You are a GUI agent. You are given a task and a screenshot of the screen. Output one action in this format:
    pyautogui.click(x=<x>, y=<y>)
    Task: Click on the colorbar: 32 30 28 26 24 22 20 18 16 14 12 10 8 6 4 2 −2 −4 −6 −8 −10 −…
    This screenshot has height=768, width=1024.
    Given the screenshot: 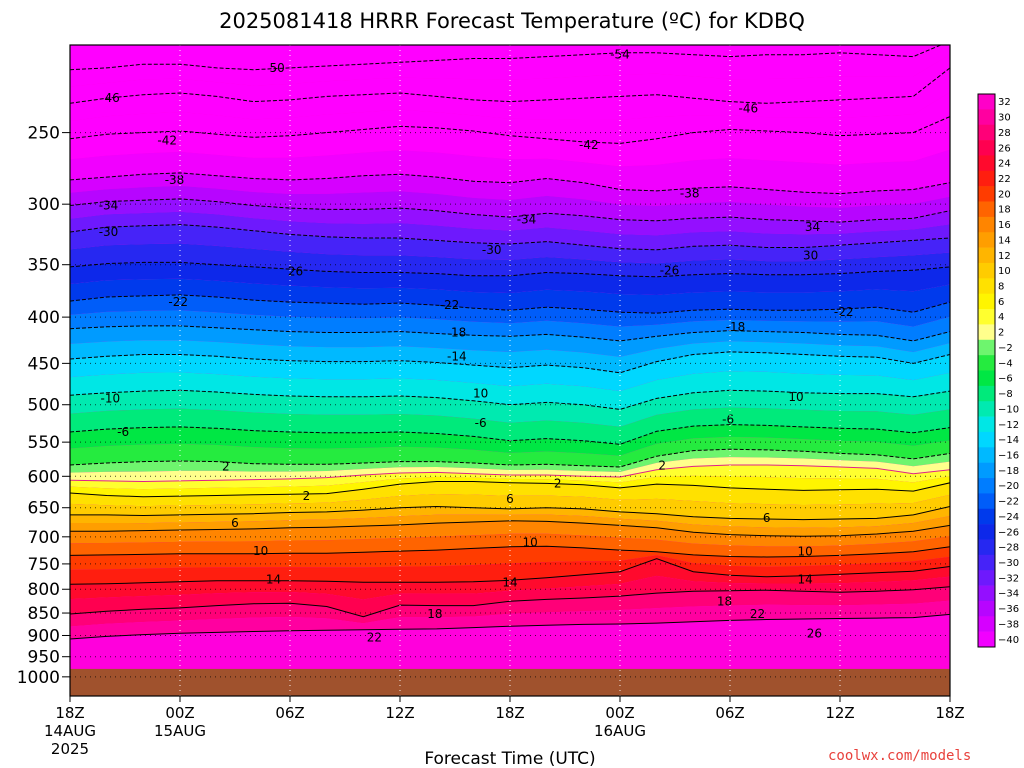 What is the action you would take?
    pyautogui.click(x=998, y=370)
    